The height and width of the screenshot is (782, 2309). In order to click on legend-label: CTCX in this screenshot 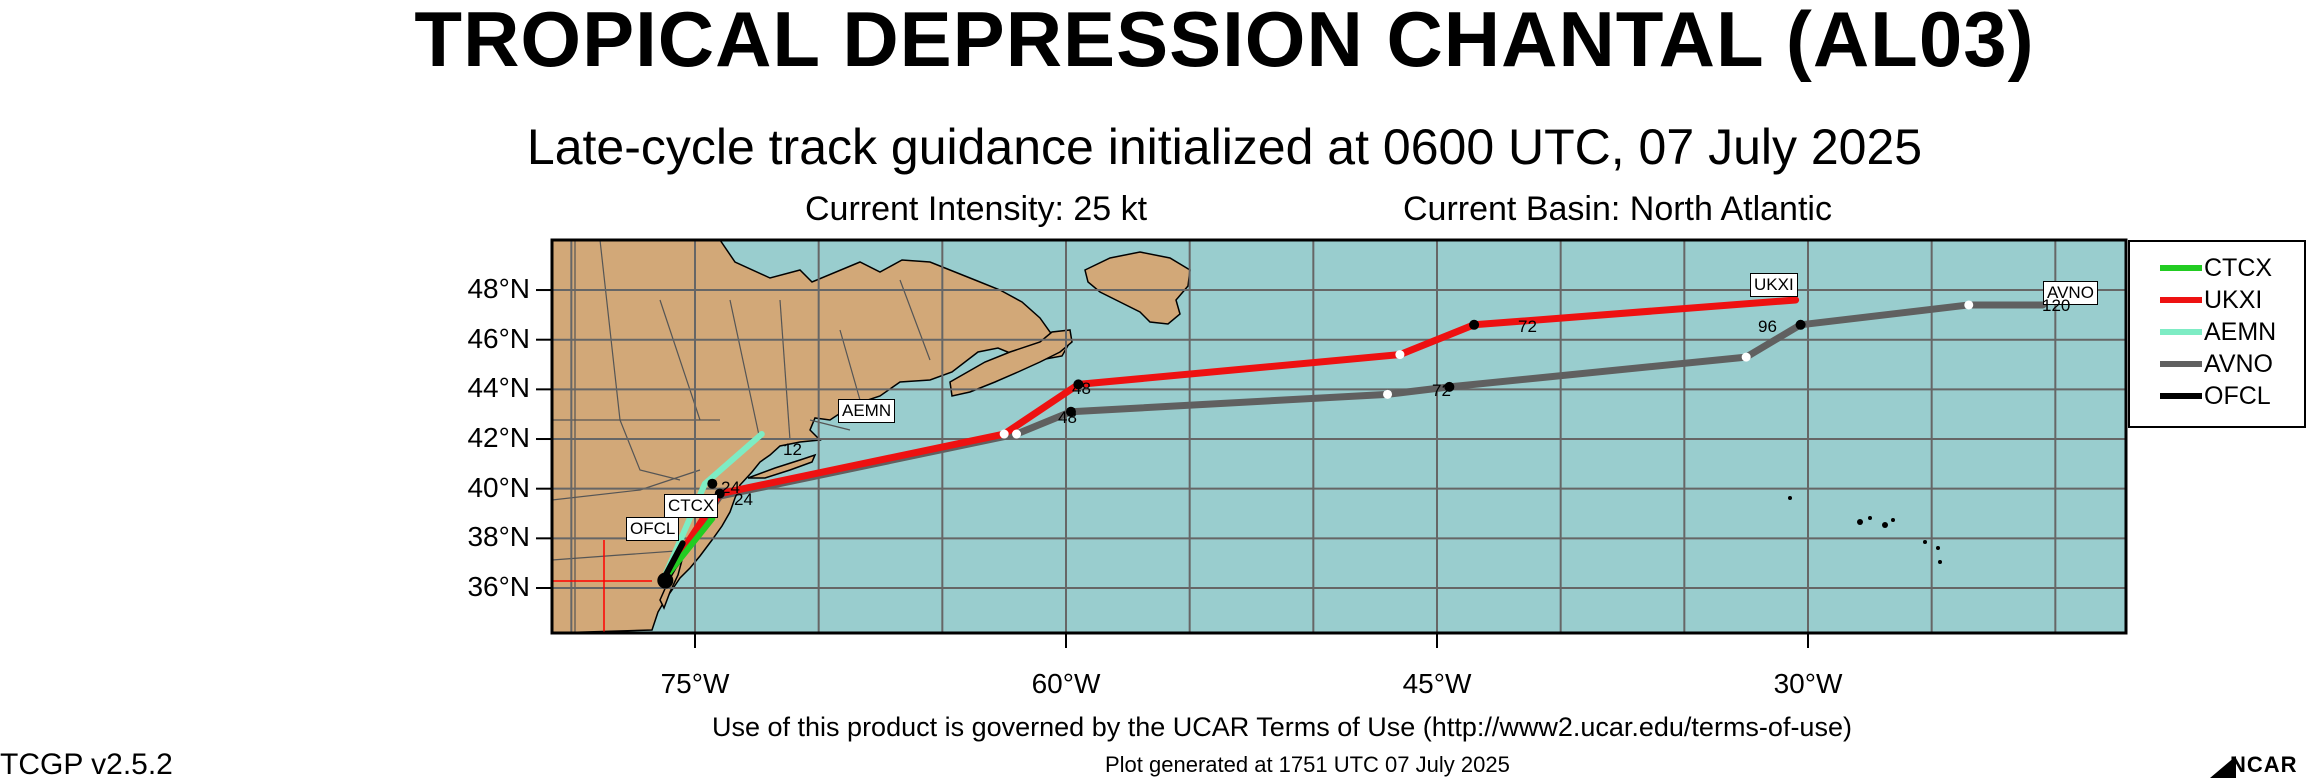, I will do `click(2238, 267)`.